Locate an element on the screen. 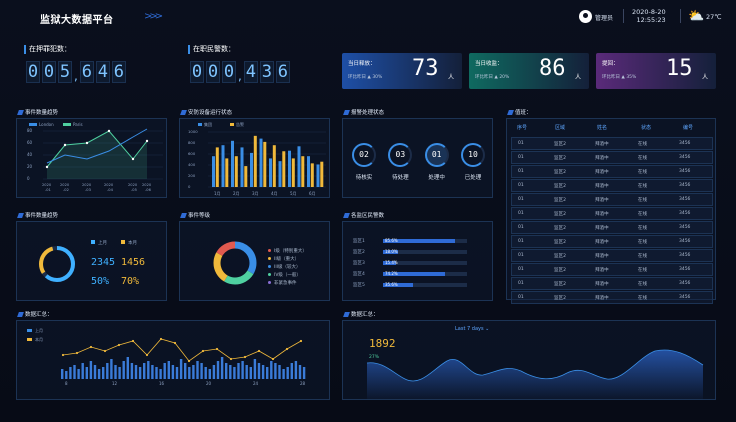 This screenshot has height=422, width=736. panel-title-security: 安防设备运行状态 is located at coordinates (206, 112).